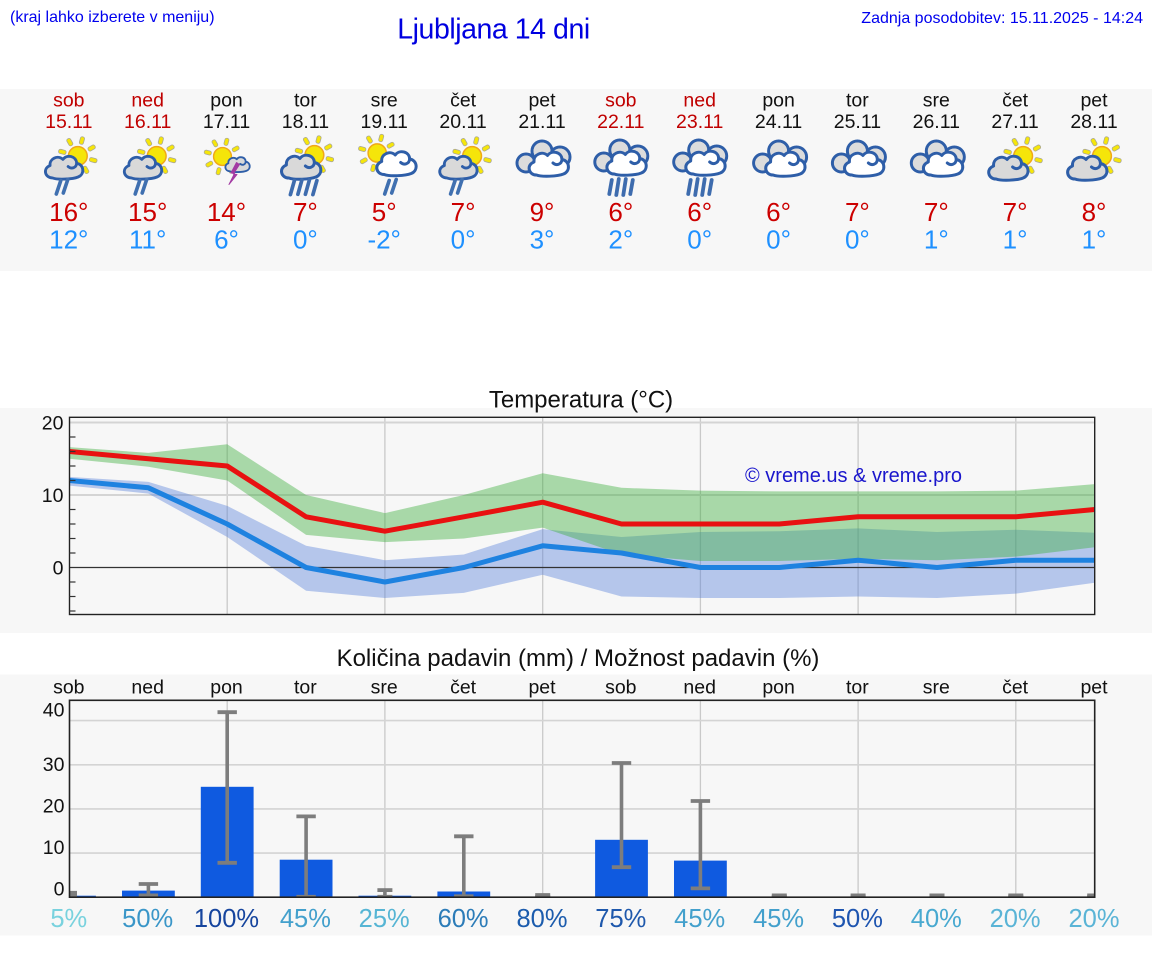  Describe the element at coordinates (463, 919) in the screenshot. I see `svg-text: 60%` at that location.